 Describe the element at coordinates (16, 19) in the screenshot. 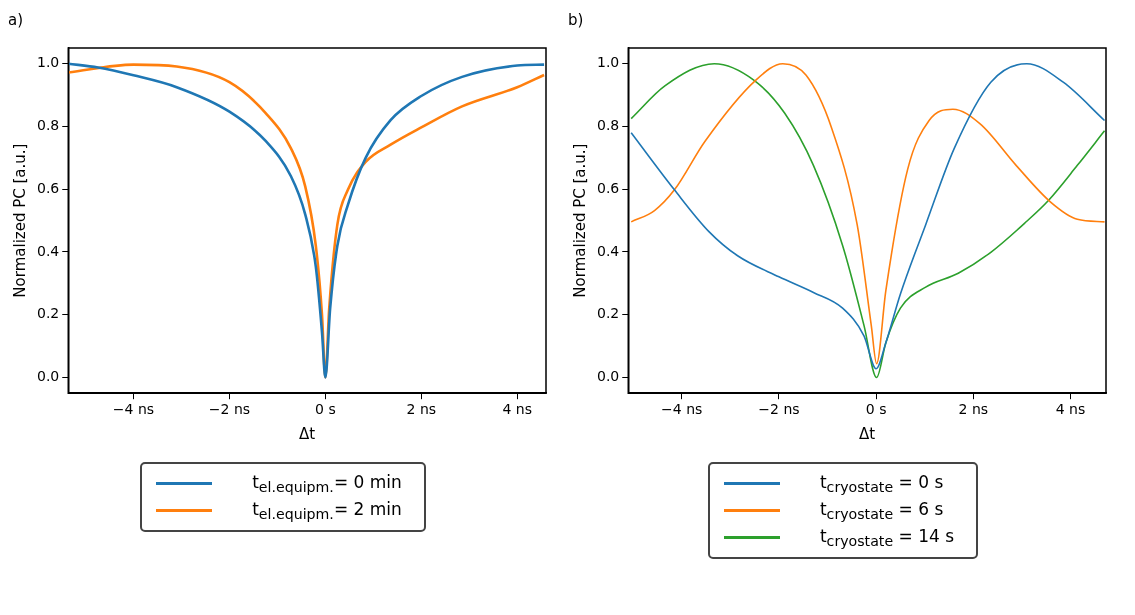

I see `chart-title: a)` at that location.